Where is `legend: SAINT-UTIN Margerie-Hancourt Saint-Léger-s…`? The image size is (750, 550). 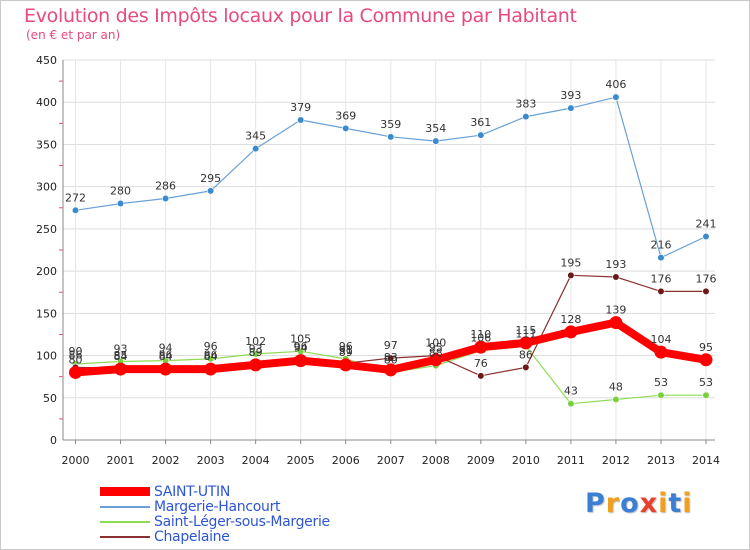 legend: SAINT-UTIN Margerie-Hancourt Saint-Léger-s… is located at coordinates (215, 514).